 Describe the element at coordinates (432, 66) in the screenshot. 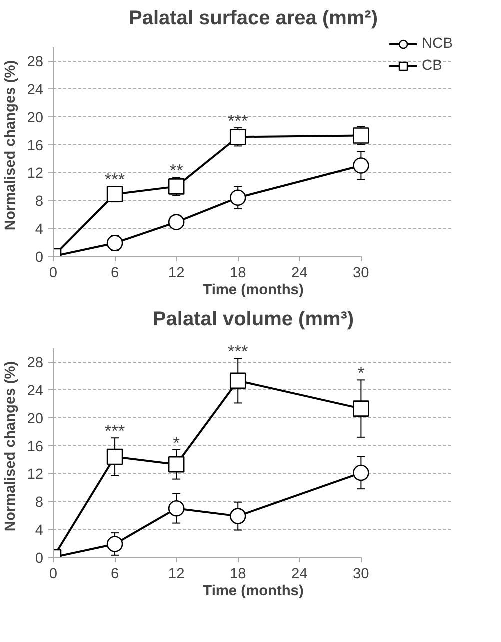

I see `legend-label: CB` at that location.